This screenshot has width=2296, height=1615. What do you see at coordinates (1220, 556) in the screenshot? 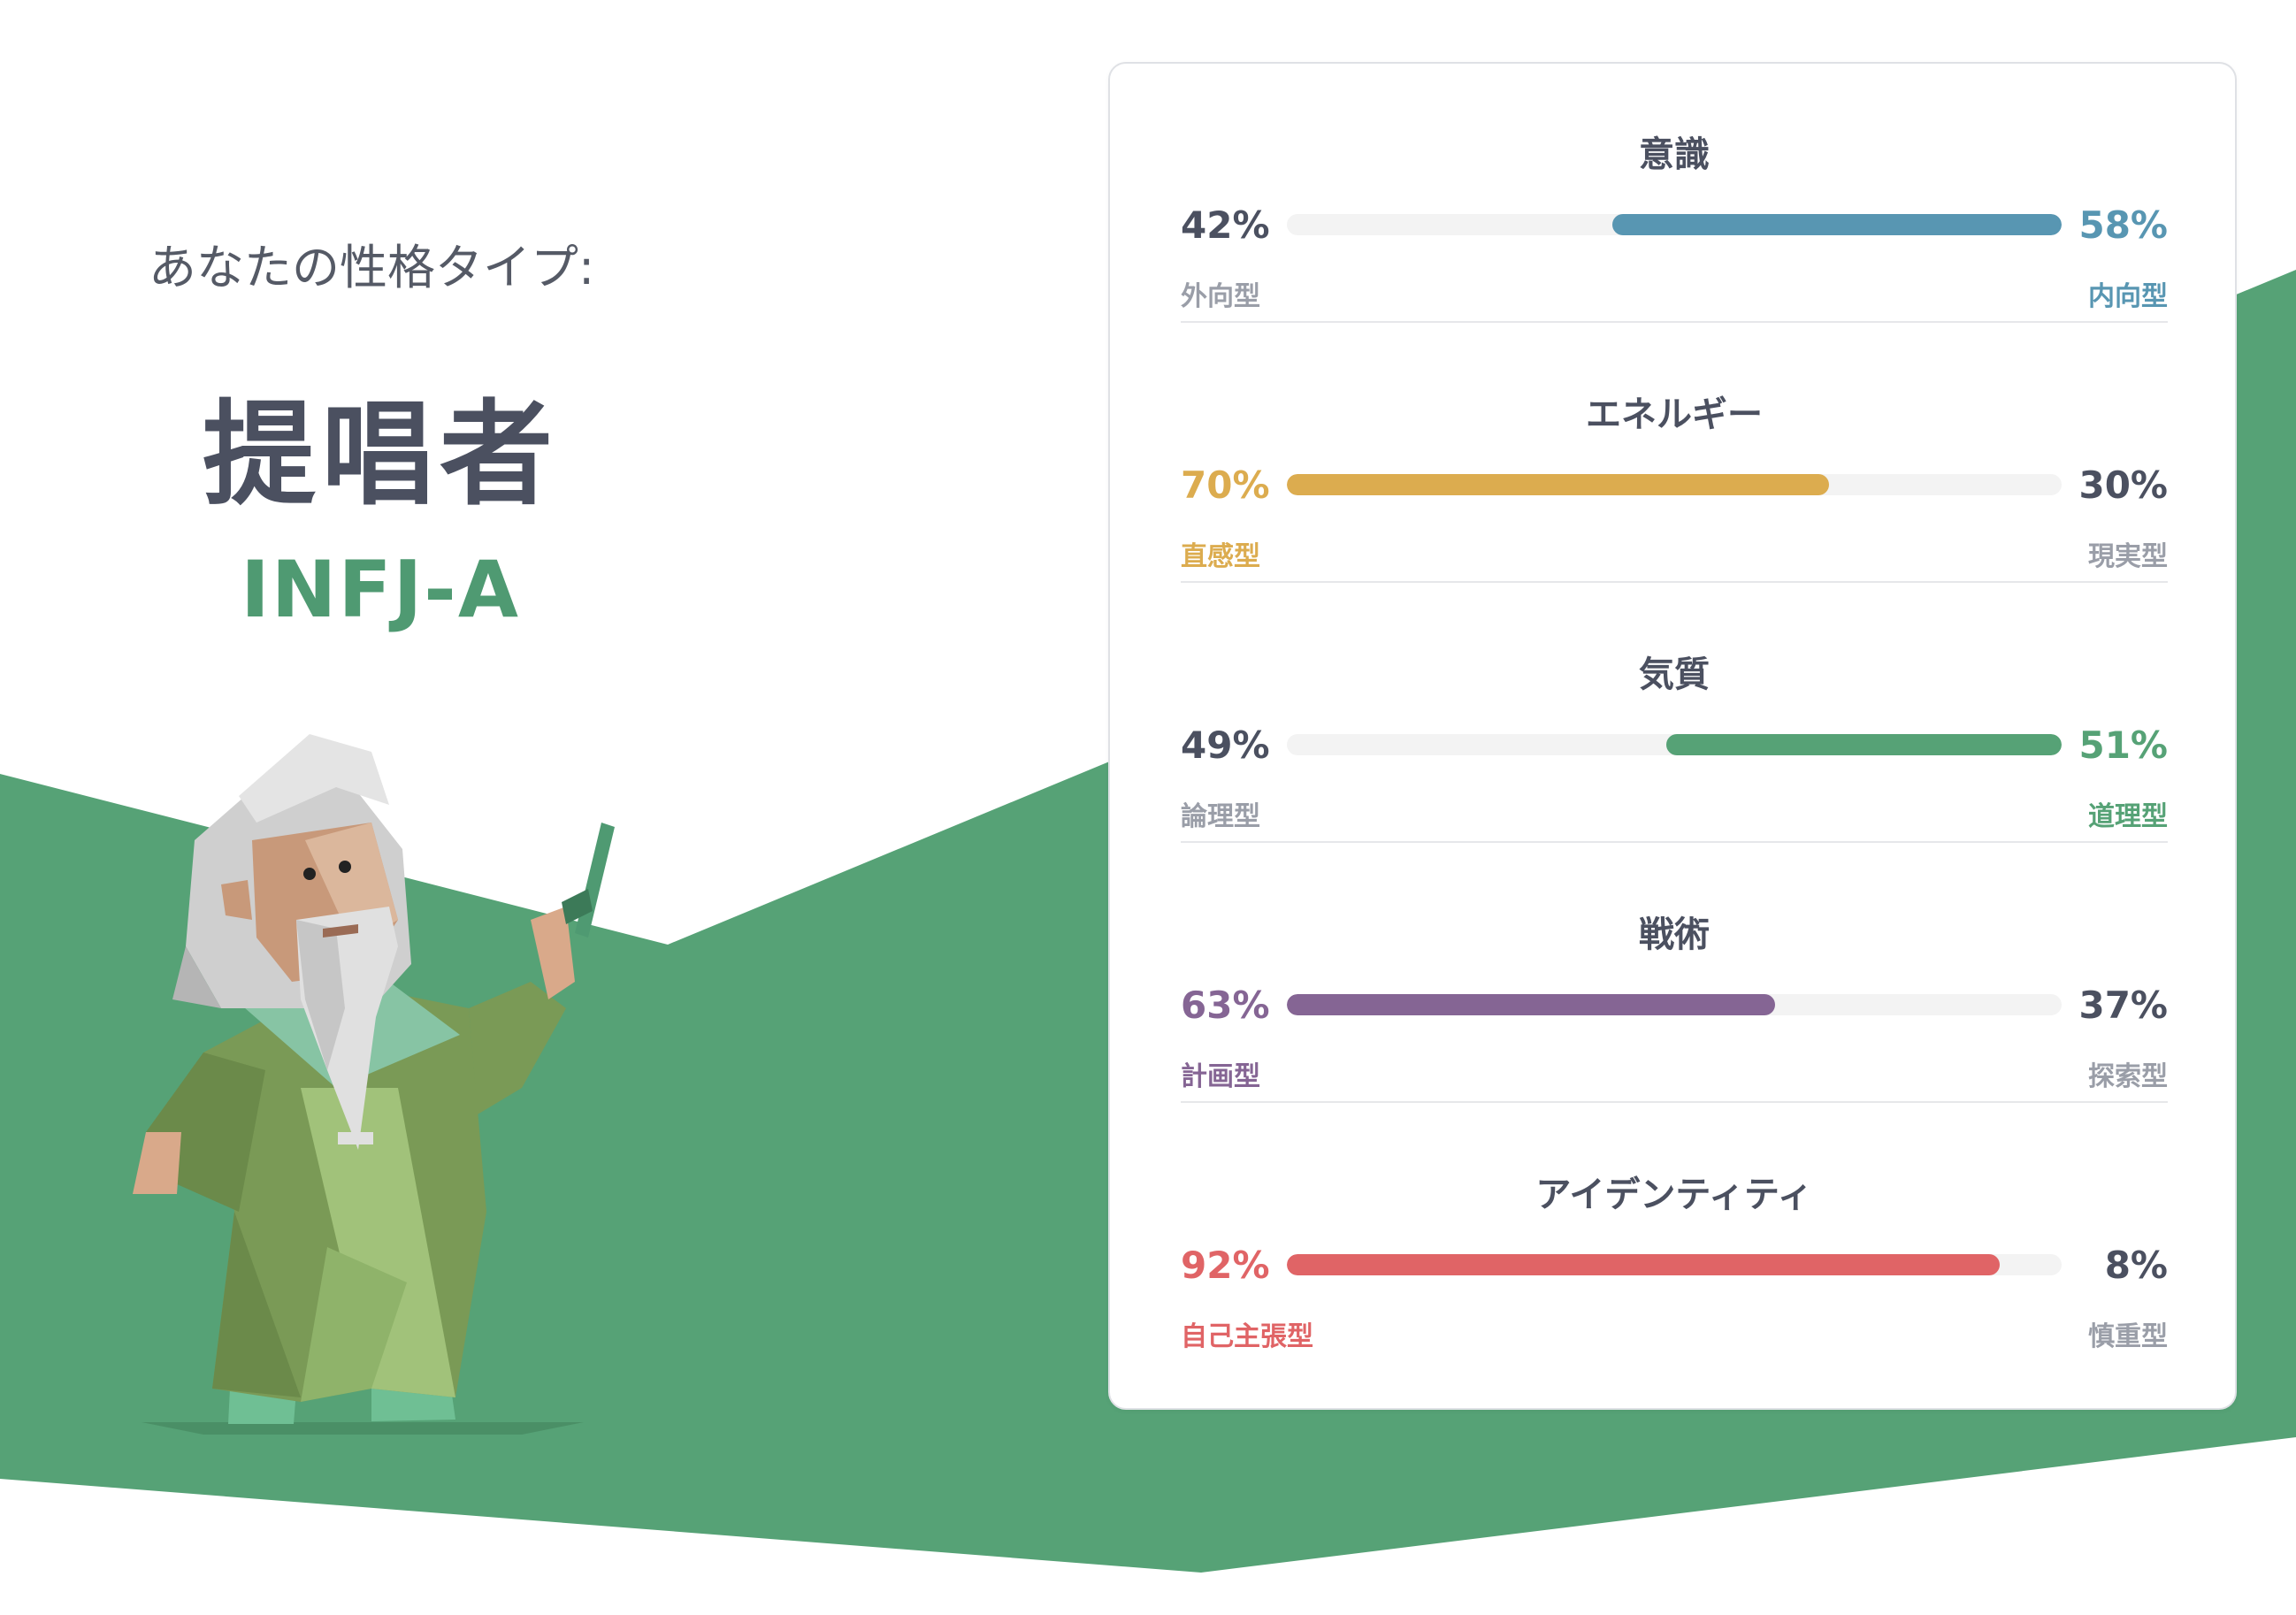
I see `left-trait-label: 直感型` at bounding box center [1220, 556].